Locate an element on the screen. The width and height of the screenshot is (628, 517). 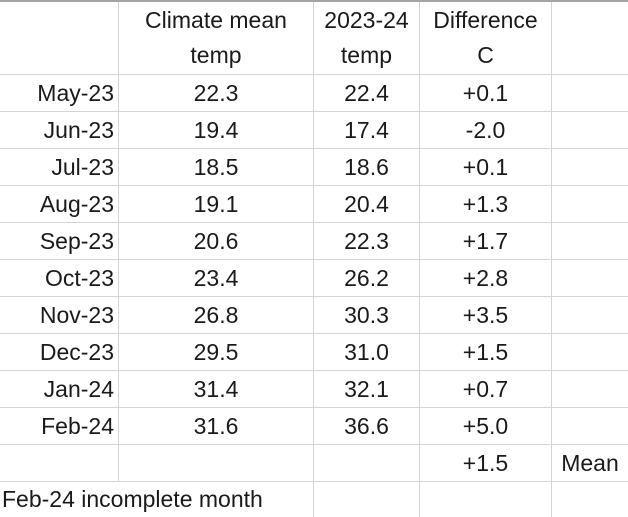
month-cell: Jul-23 is located at coordinates (59, 167).